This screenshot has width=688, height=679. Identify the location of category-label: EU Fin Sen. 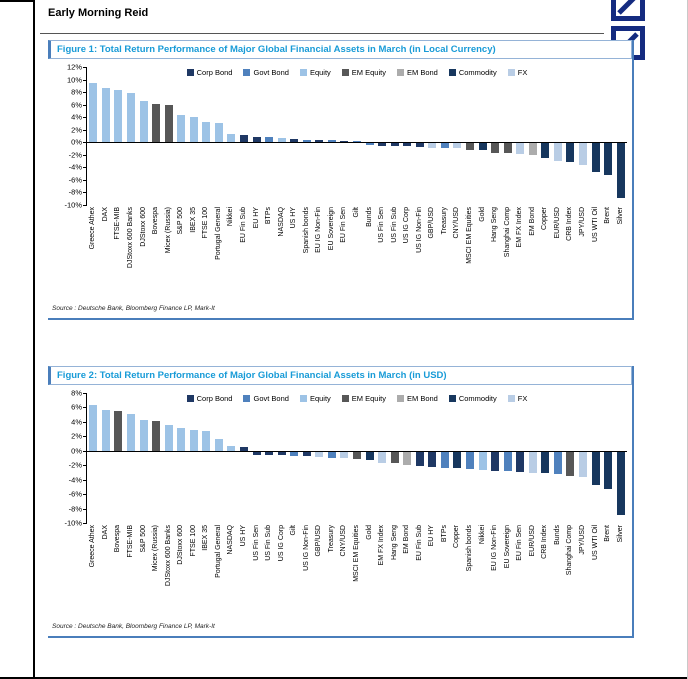
(520, 543).